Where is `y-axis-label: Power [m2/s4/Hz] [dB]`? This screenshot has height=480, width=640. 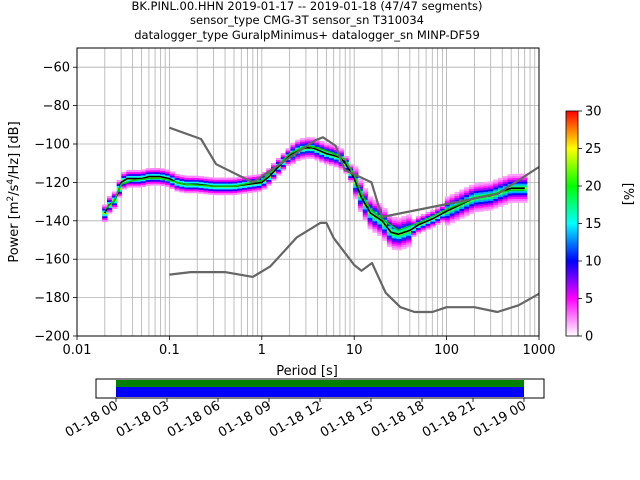 y-axis-label: Power [m2/s4/Hz] [dB] is located at coordinates (14, 191).